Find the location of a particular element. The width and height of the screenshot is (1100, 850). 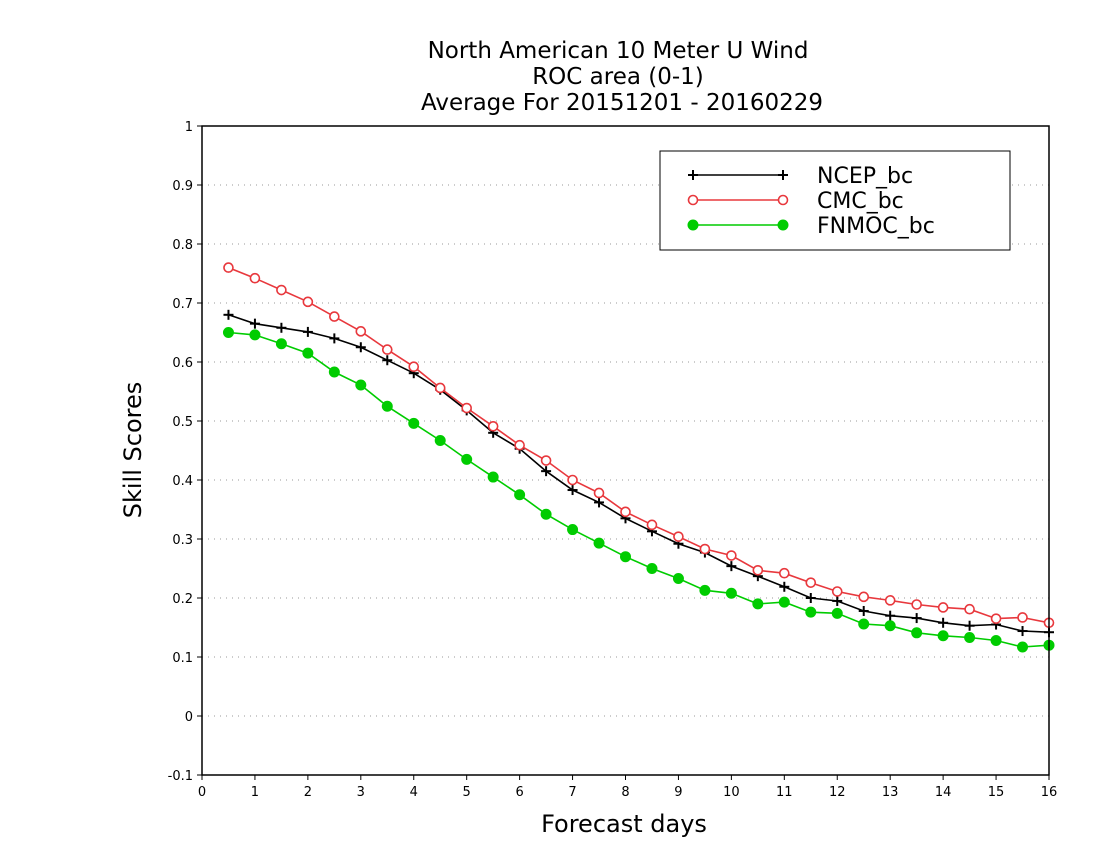

x-tick-label: 2 is located at coordinates (308, 792).